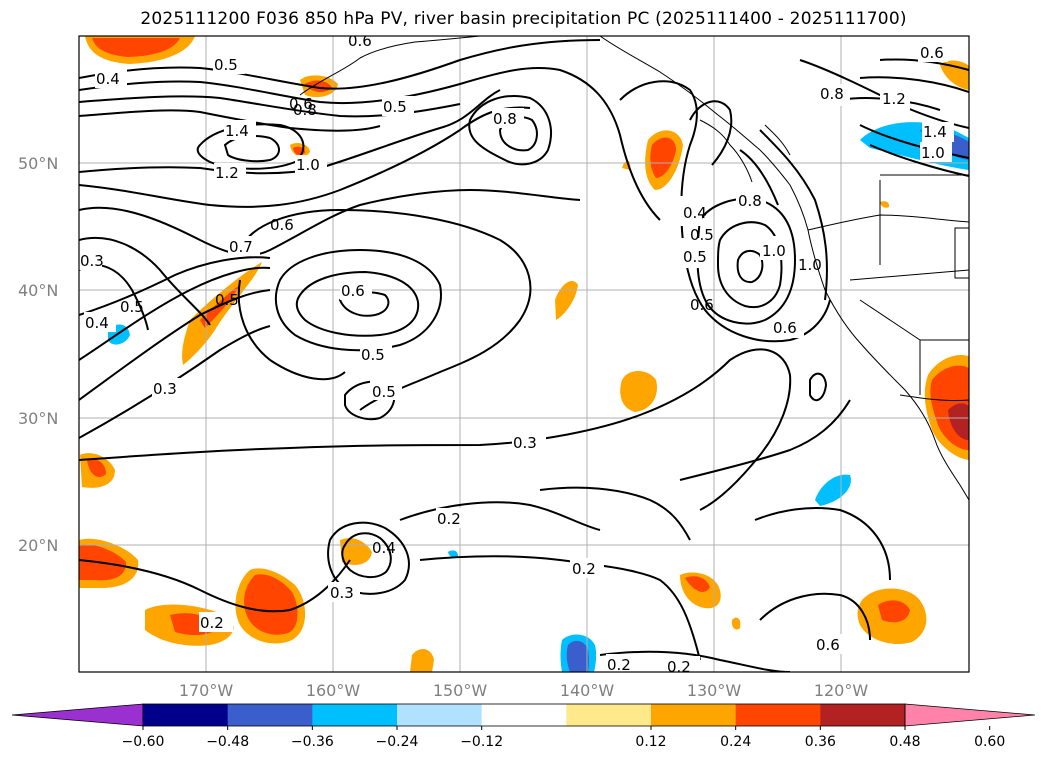 The height and width of the screenshot is (765, 1047). Describe the element at coordinates (735, 742) in the screenshot. I see `colorbar-tick-label: 0.24` at that location.